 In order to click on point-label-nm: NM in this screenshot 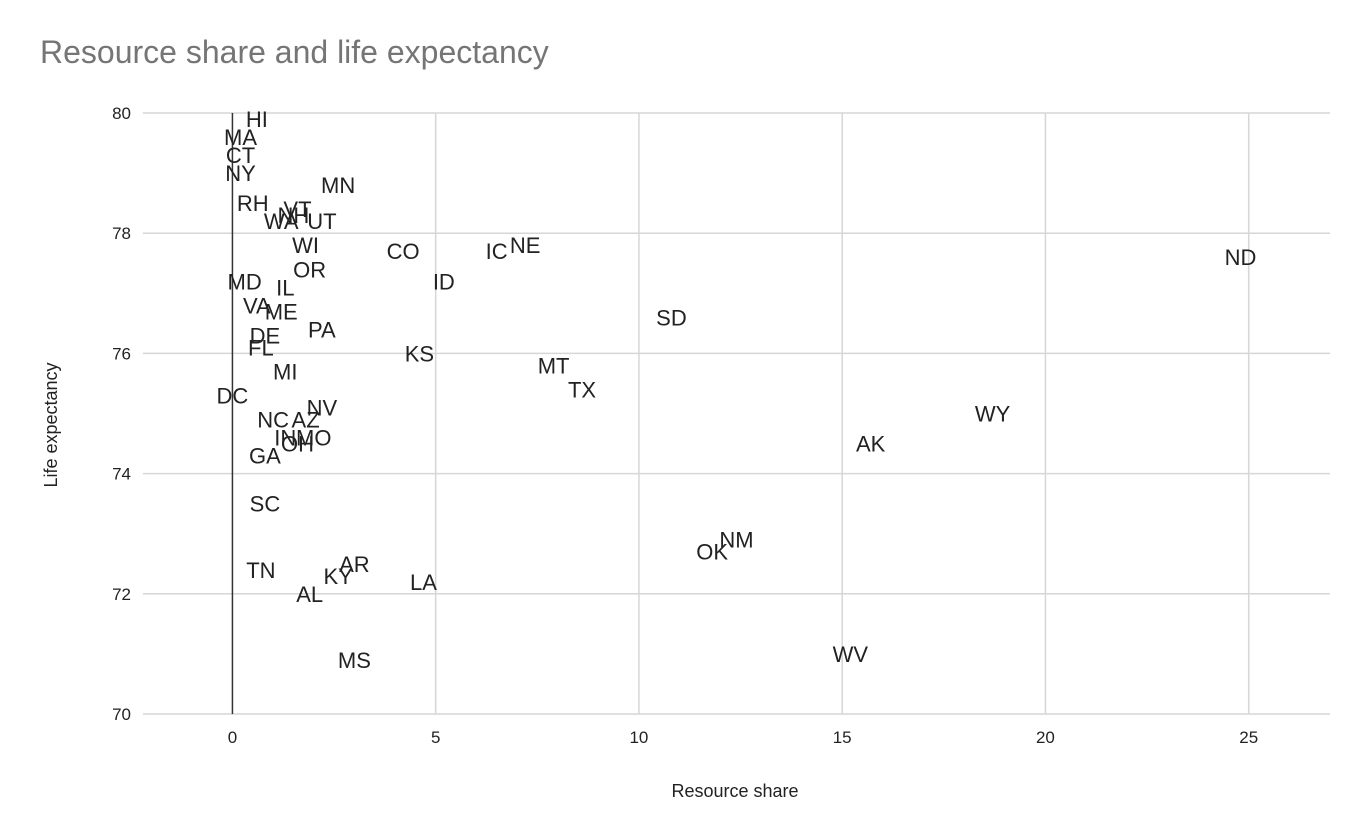, I will do `click(736, 540)`.